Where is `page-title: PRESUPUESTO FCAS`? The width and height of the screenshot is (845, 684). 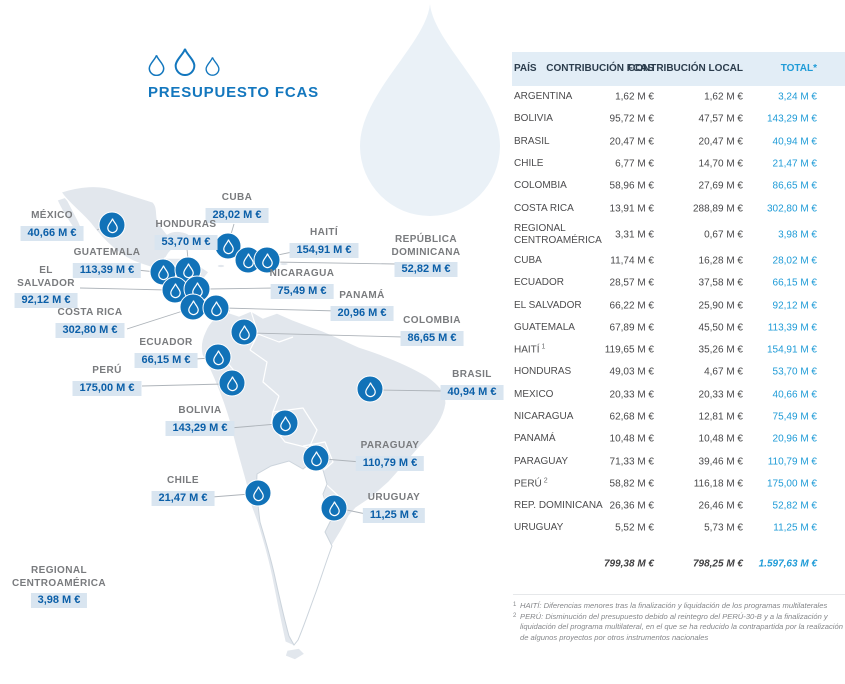
page-title: PRESUPUESTO FCAS is located at coordinates (233, 92).